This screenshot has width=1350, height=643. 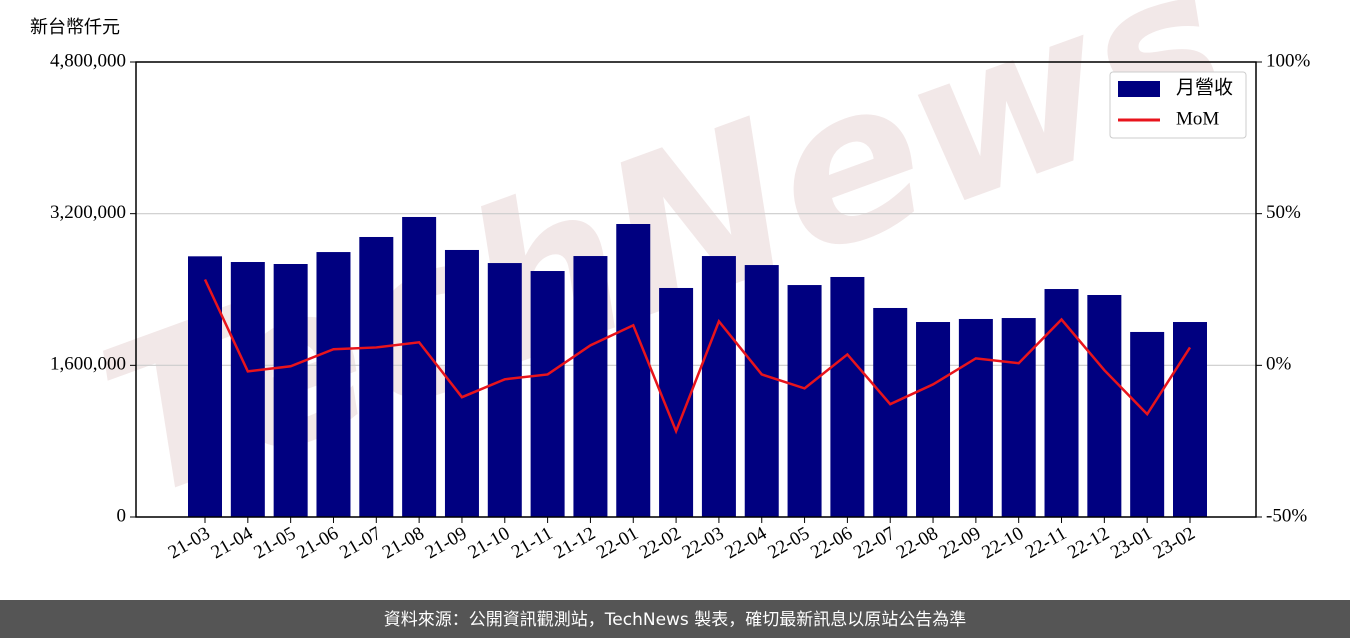 I want to click on x-tick-label: 22-05, so click(x=788, y=543).